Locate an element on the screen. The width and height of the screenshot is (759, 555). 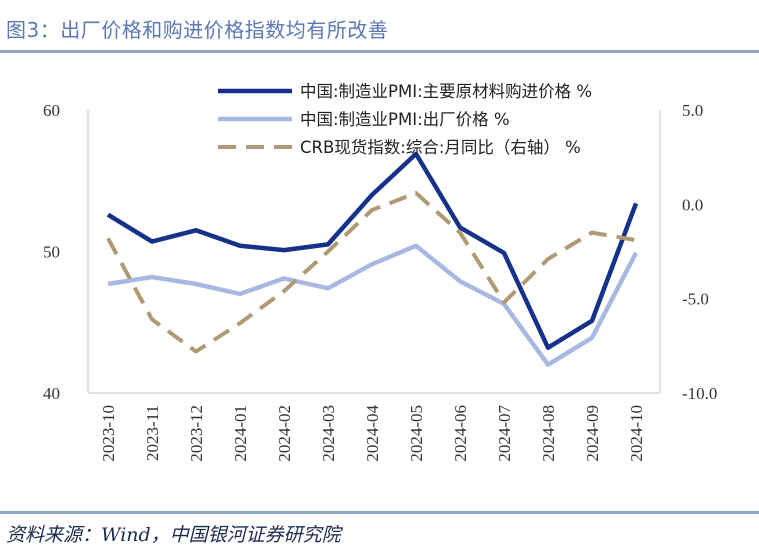
legend-label-1: 中国:制造业PMI:主要原材料购进价格 % is located at coordinates (446, 91).